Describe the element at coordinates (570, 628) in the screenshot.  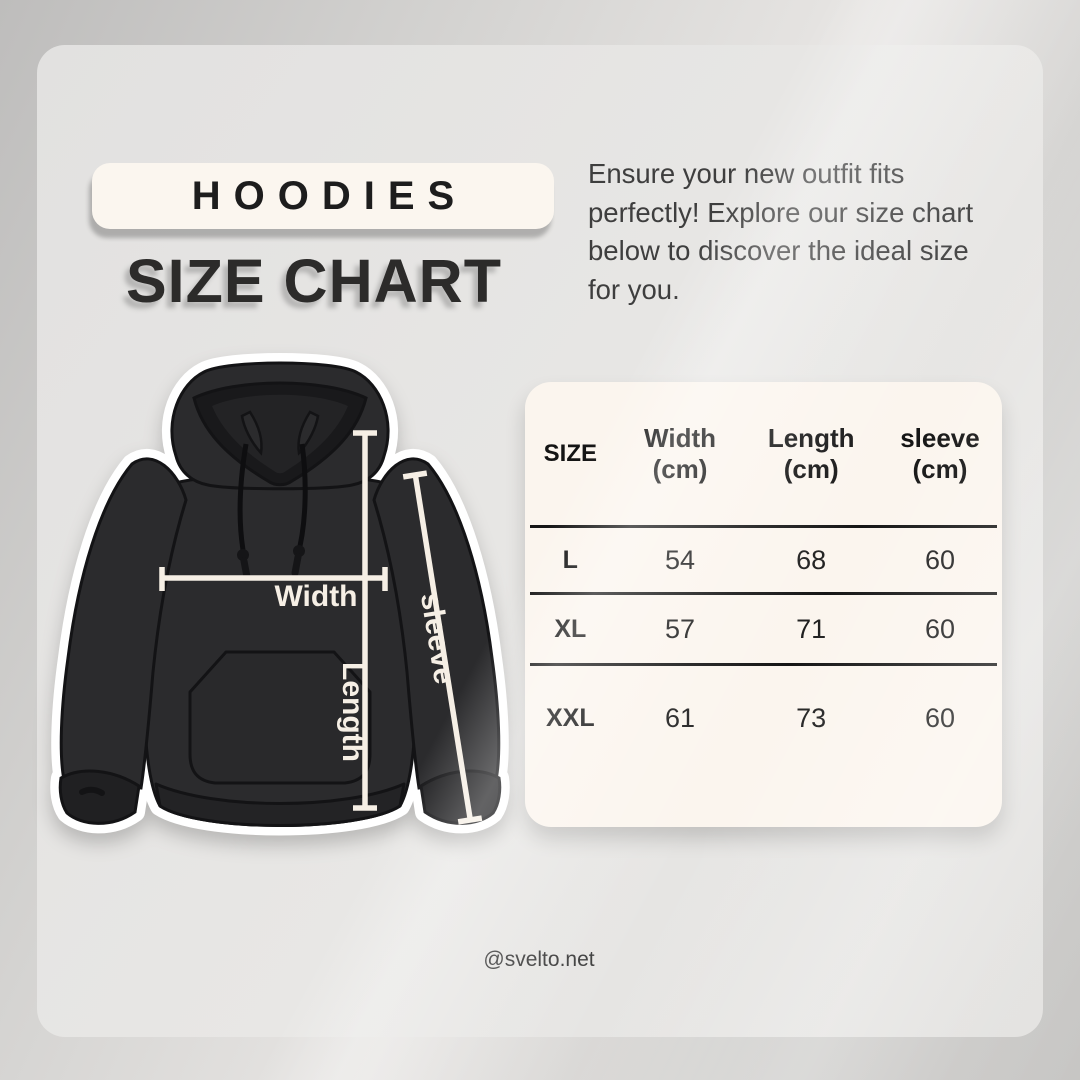
I see `cell-size: XL` at that location.